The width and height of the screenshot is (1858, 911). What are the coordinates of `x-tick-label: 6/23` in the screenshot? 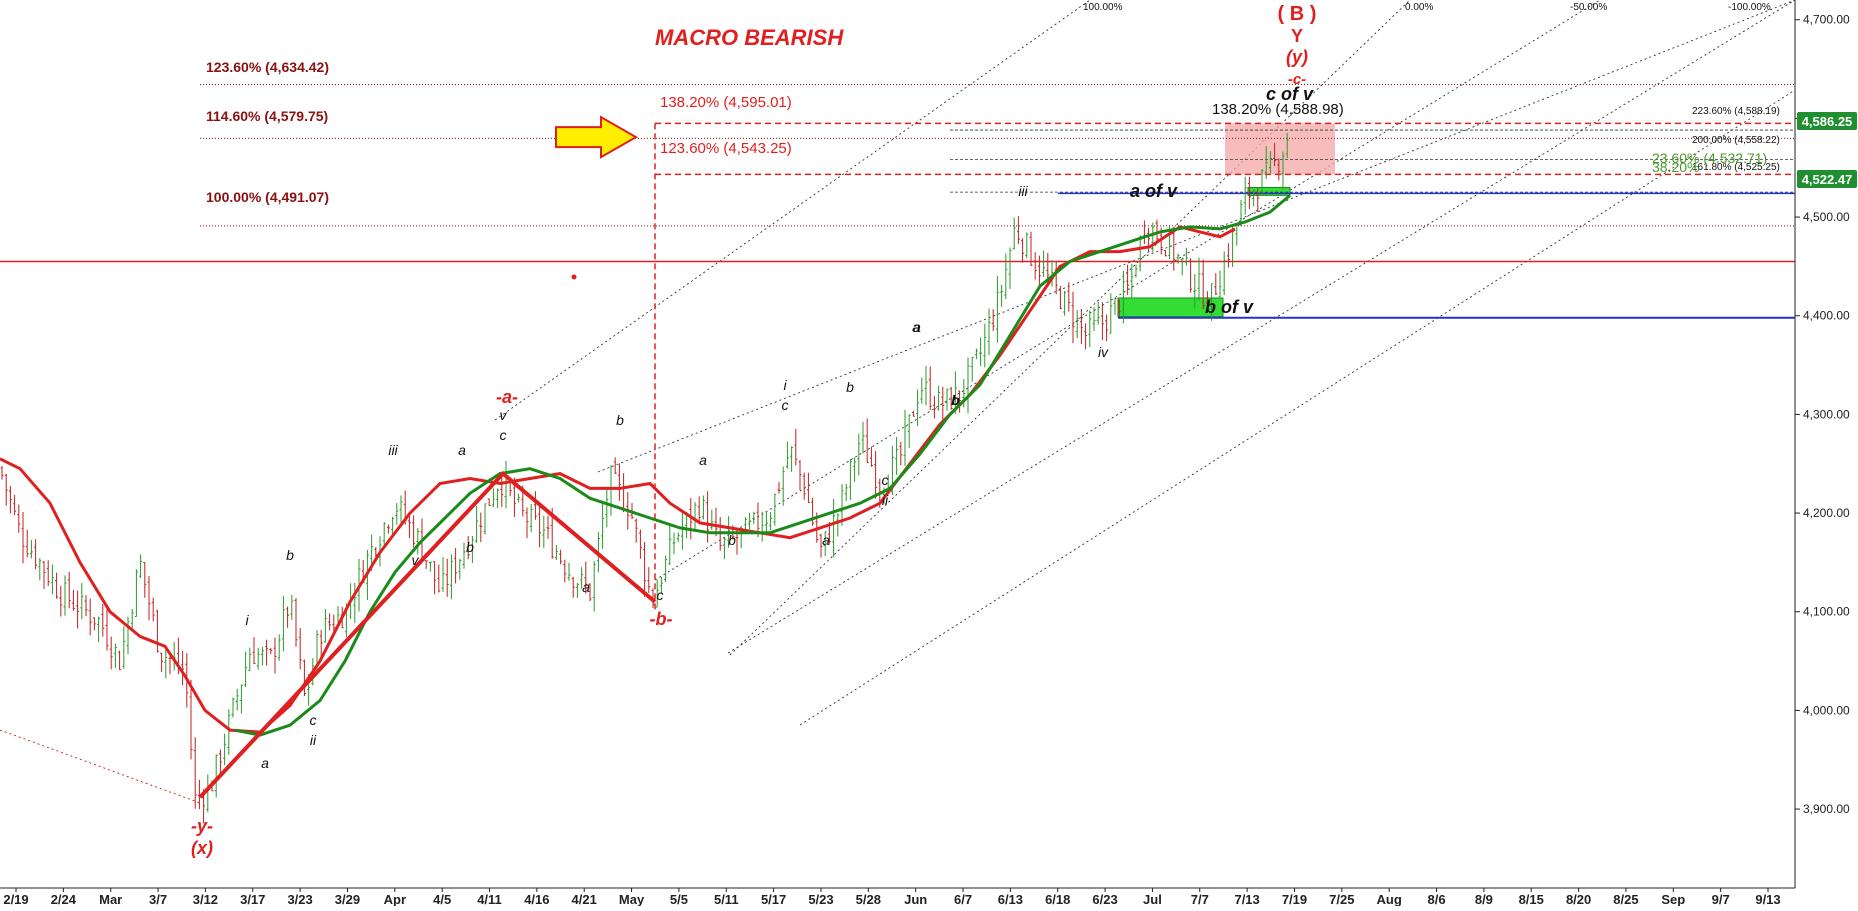 It's located at (1104, 899).